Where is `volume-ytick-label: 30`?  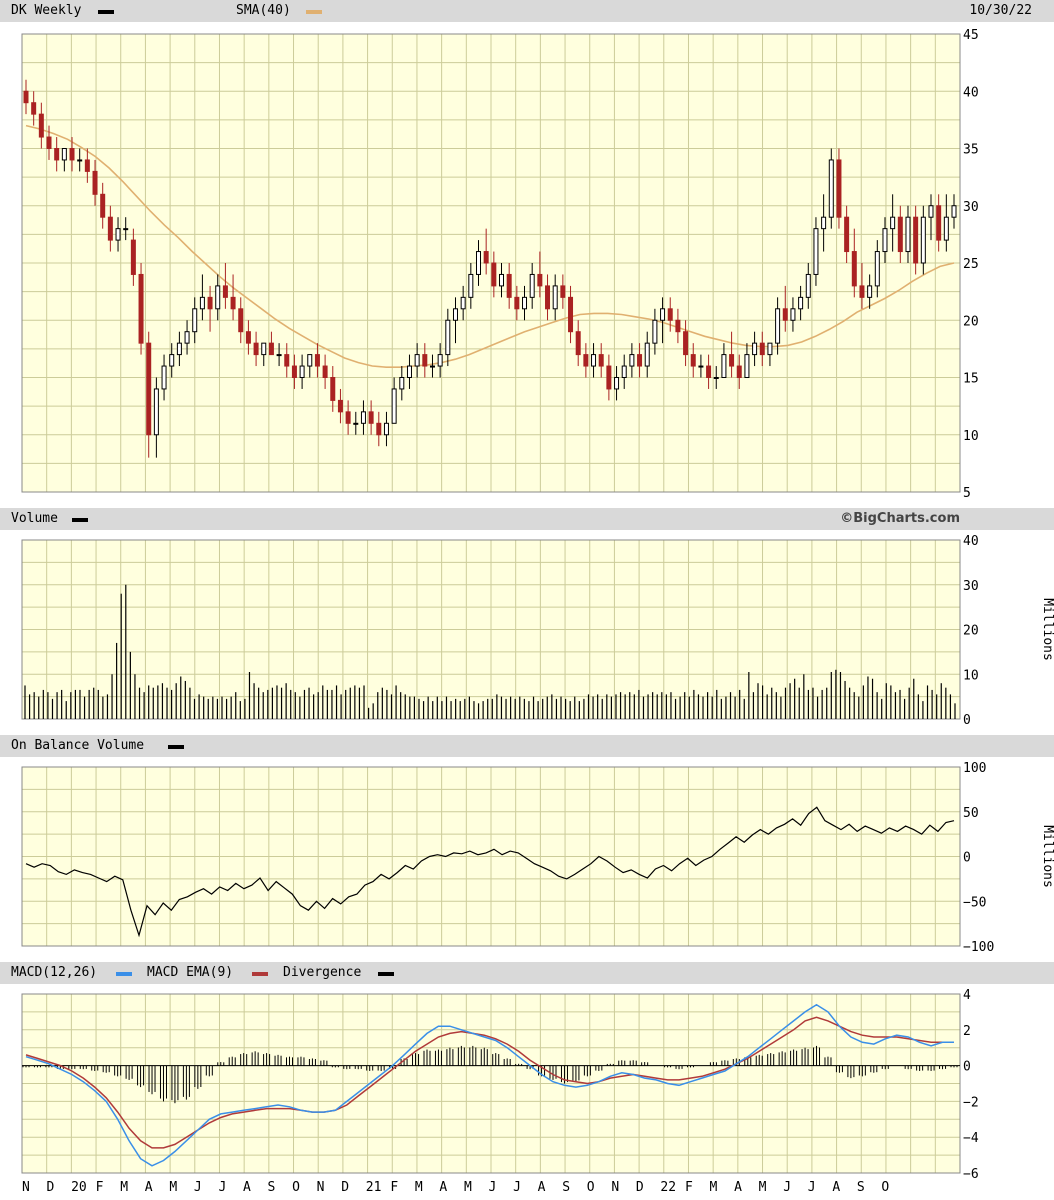
volume-ytick-label: 30 is located at coordinates (971, 586).